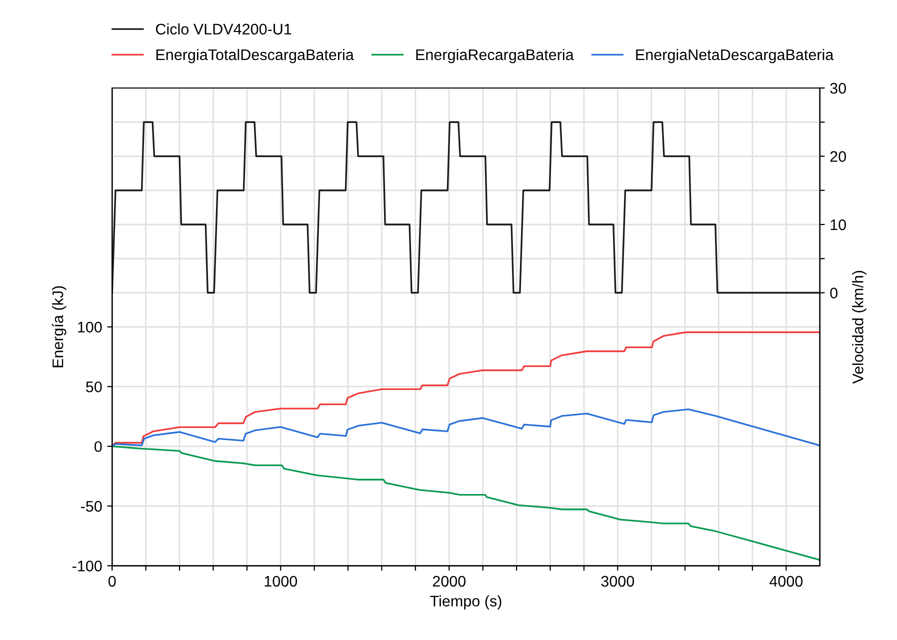 This screenshot has width=897, height=640. I want to click on y2-tick-label: 30, so click(838, 88).